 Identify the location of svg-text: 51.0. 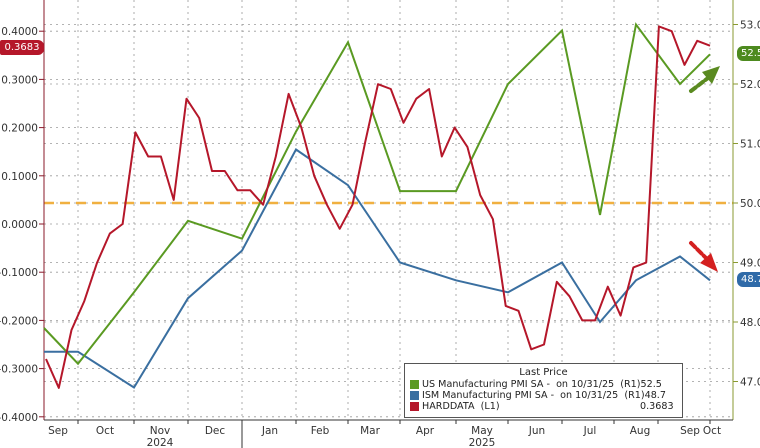
(750, 145).